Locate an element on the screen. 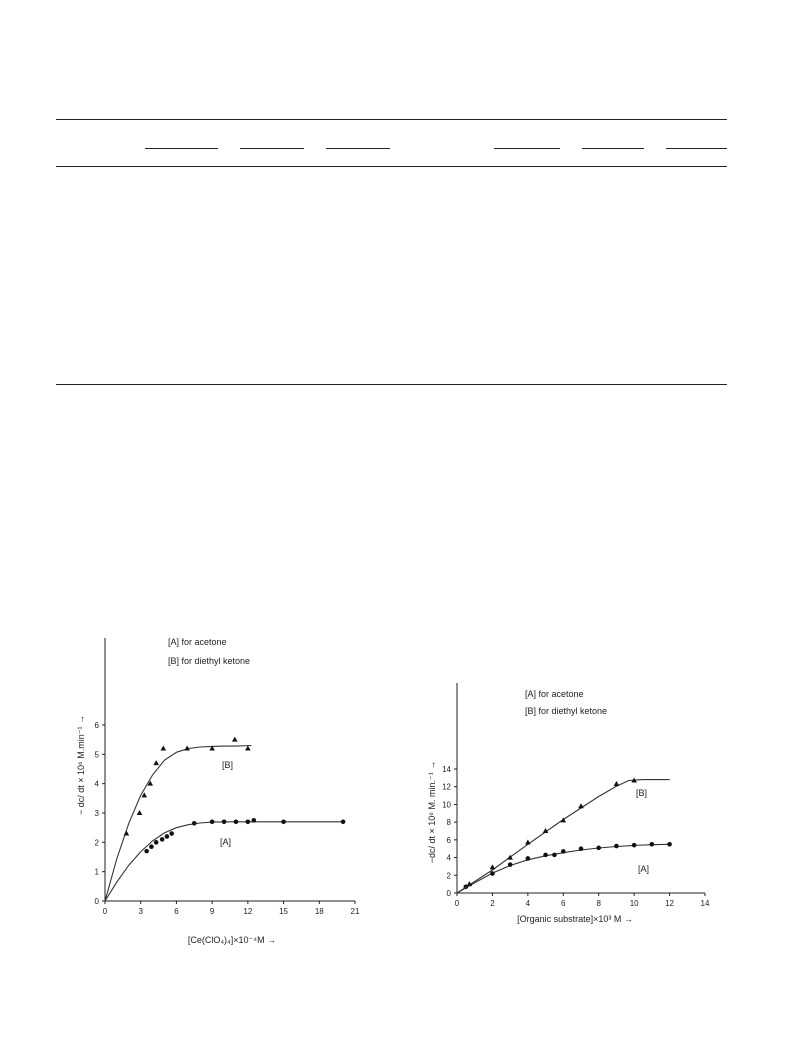 This screenshot has width=793, height=1059. x-tick-label: 15 is located at coordinates (283, 911).